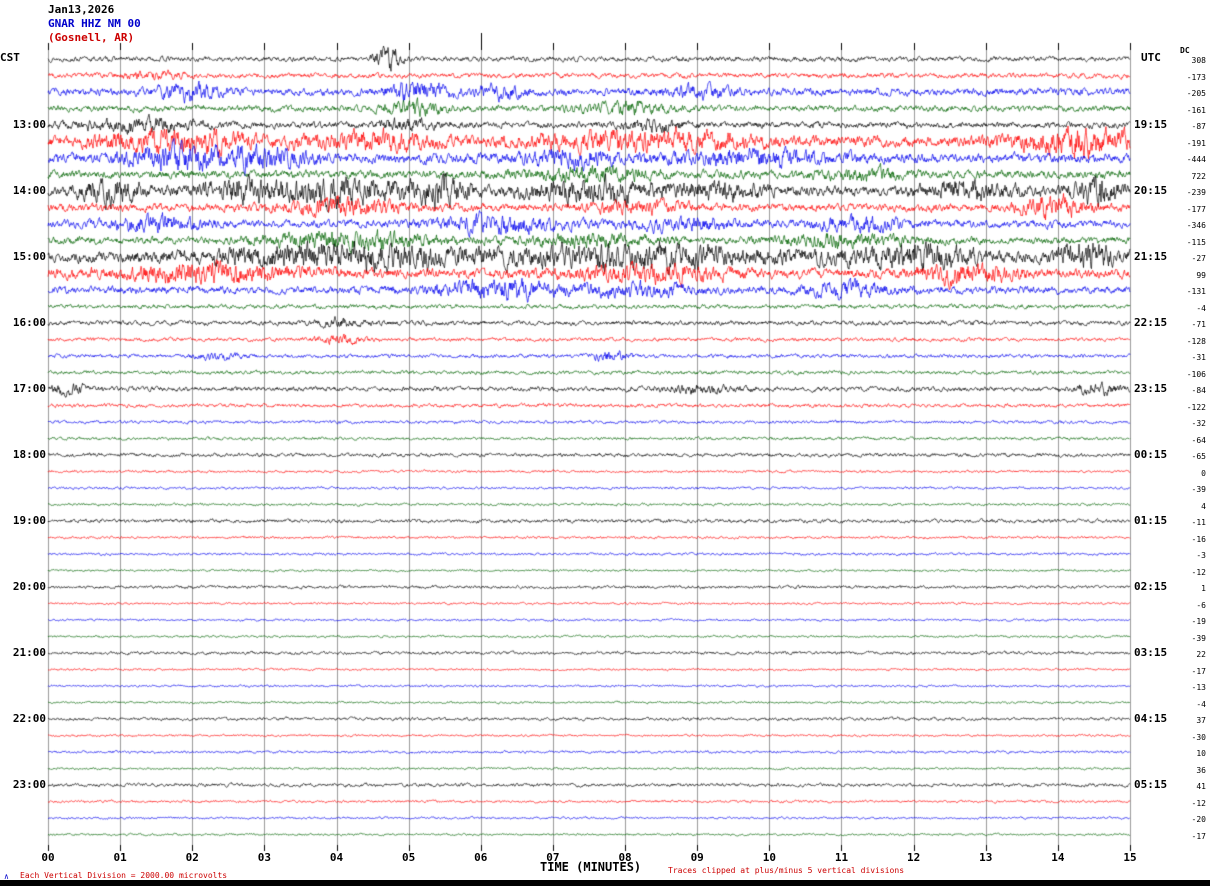 Image resolution: width=1210 pixels, height=886 pixels. Describe the element at coordinates (1196, 407) in the screenshot. I see `dc-offset-value: -122` at that location.